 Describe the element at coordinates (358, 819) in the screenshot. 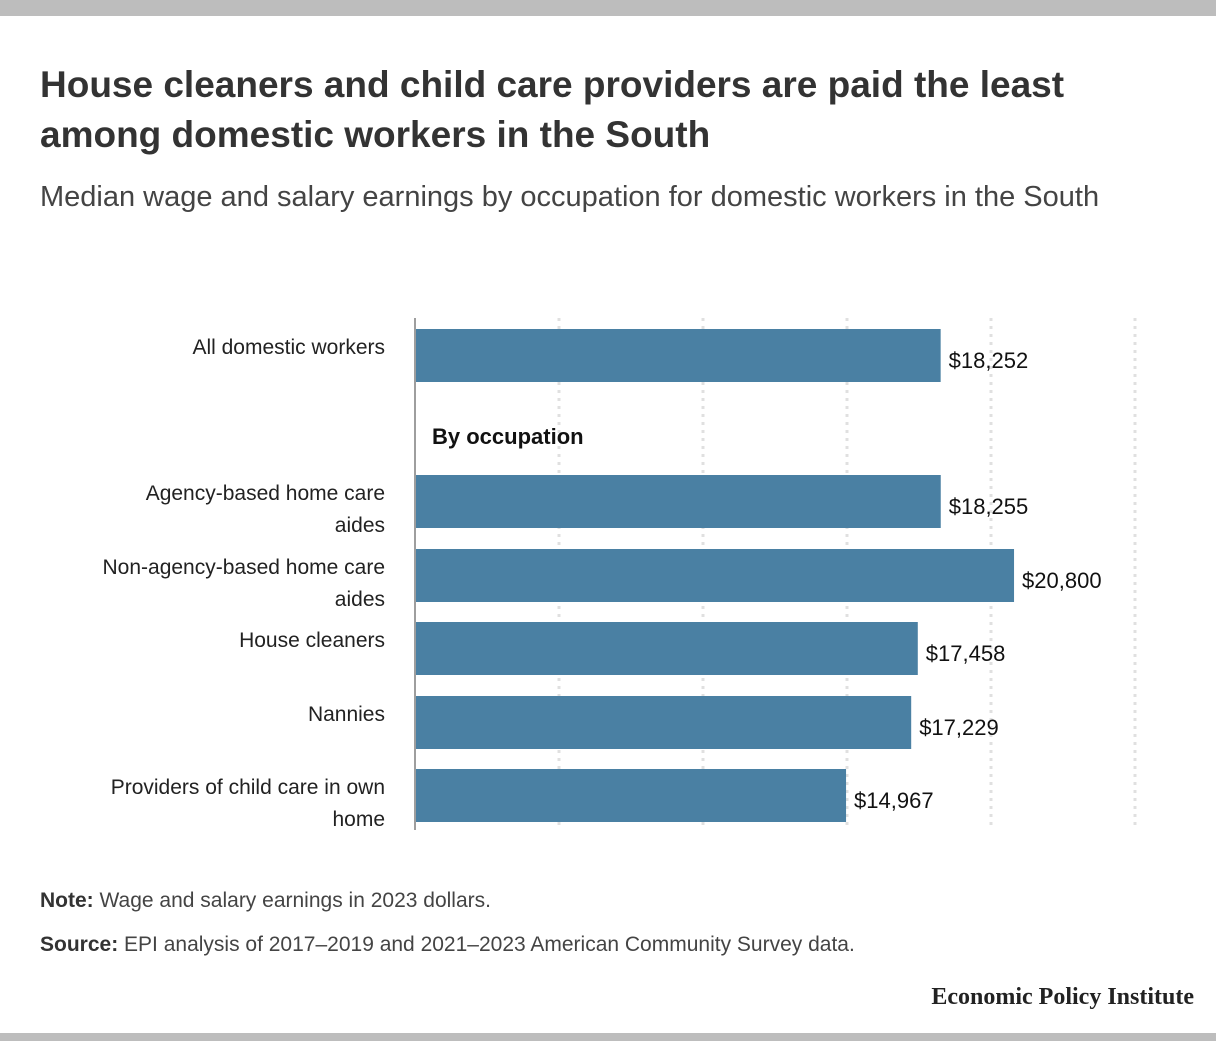

I see `category-label: home` at that location.